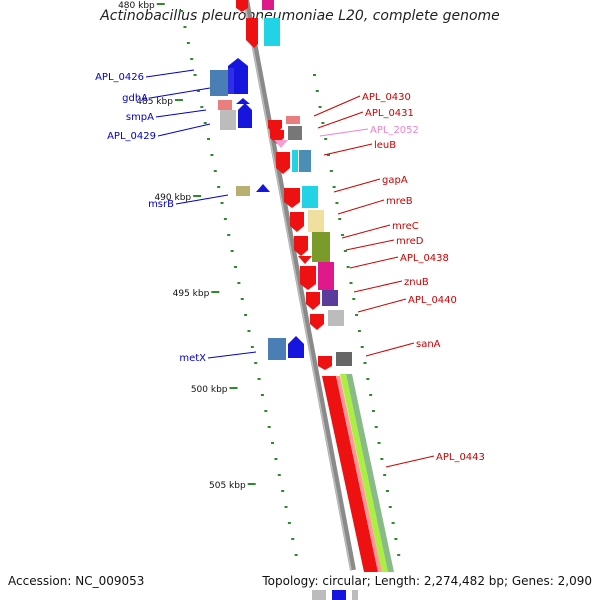  Describe the element at coordinates (140, 117) in the screenshot. I see `gene-label-smpa: smpA` at that location.